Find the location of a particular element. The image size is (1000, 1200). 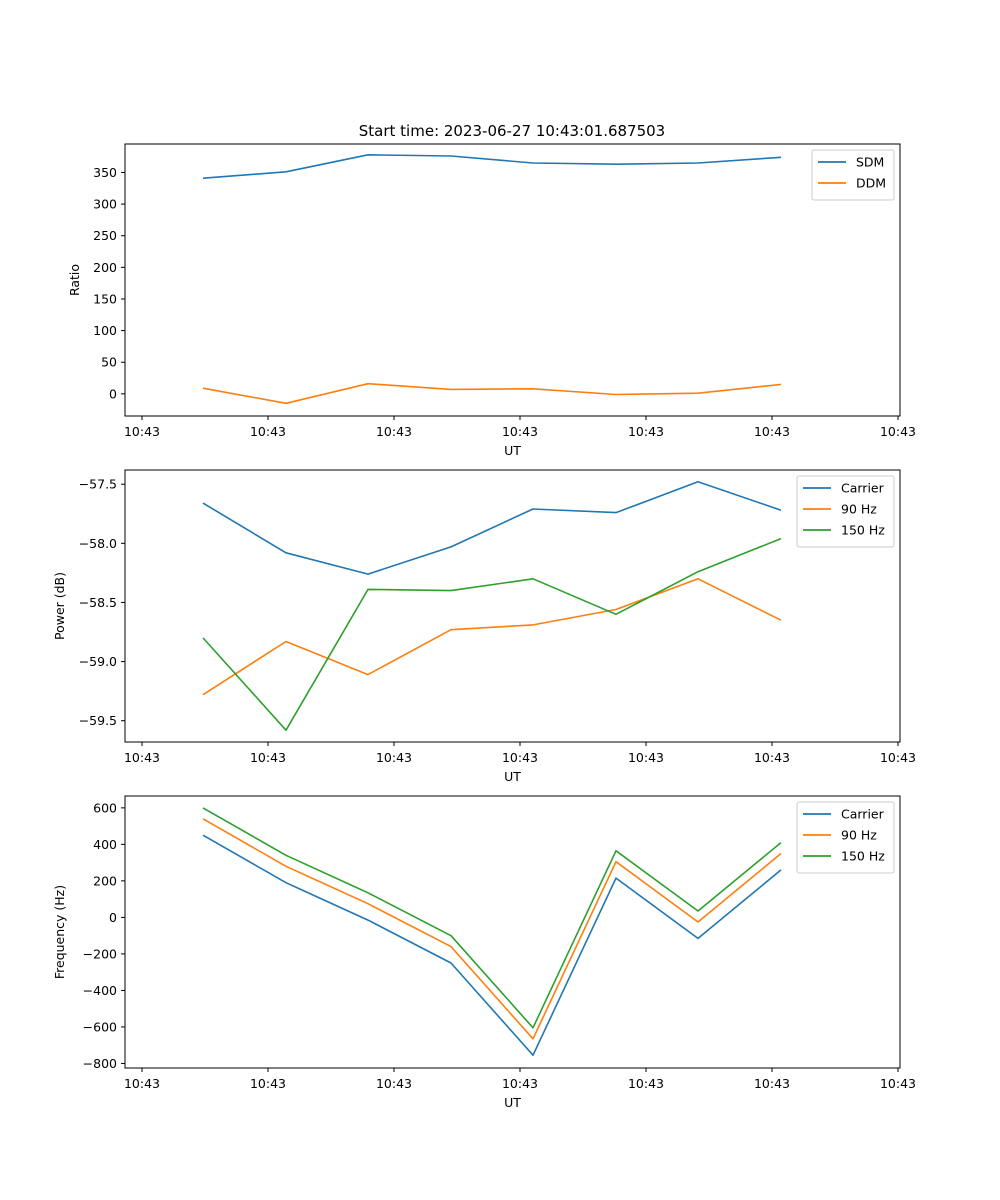

y-tick-label: −57.5 is located at coordinates (98, 484).